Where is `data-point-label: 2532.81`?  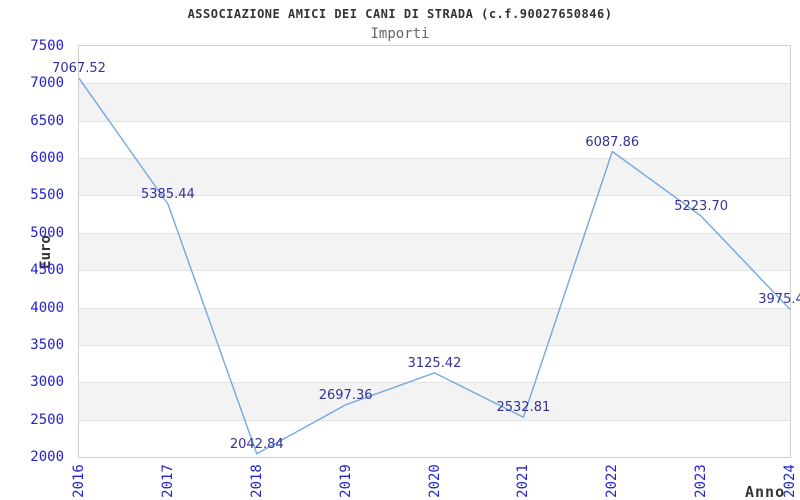
data-point-label: 2532.81 is located at coordinates (523, 408).